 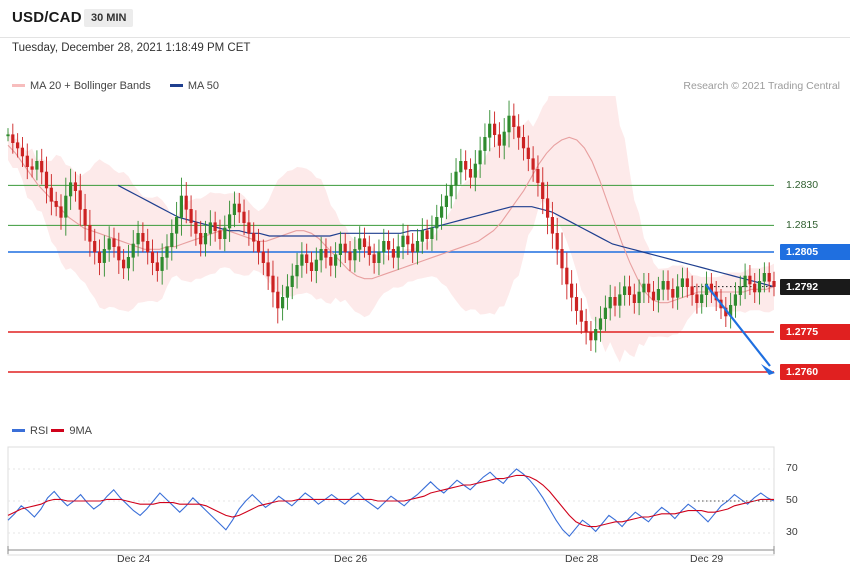 I want to click on legend-label-ma50: MA 50, so click(x=203, y=86).